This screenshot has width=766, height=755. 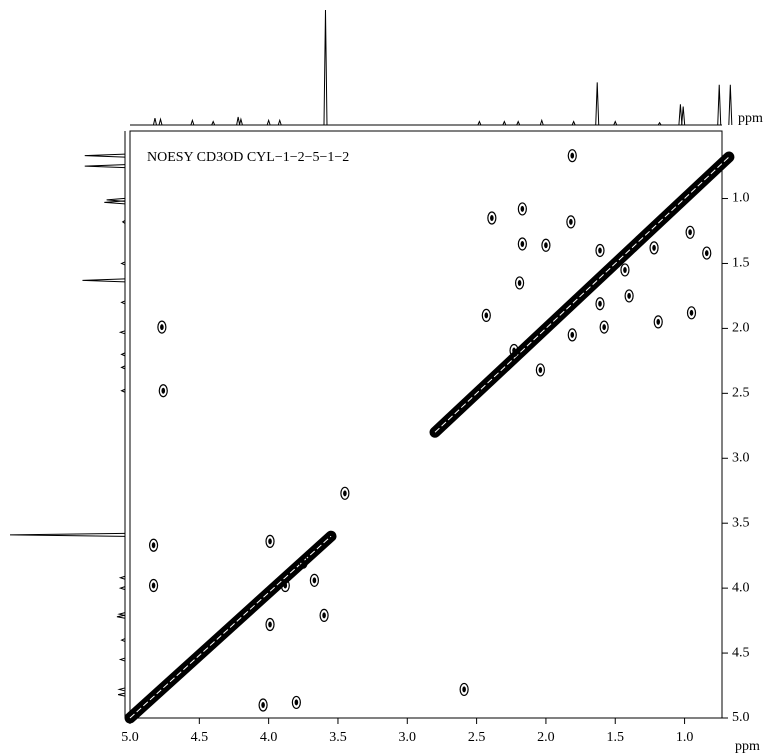 I want to click on y-tick-label: 2.5, so click(x=741, y=393).